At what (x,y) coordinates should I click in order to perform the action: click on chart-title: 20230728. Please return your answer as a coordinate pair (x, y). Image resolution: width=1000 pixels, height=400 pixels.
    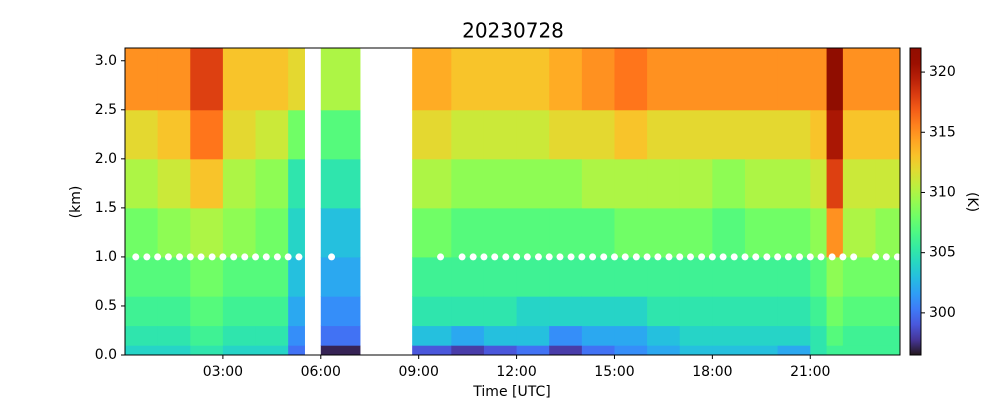
    Looking at the image, I should click on (513, 31).